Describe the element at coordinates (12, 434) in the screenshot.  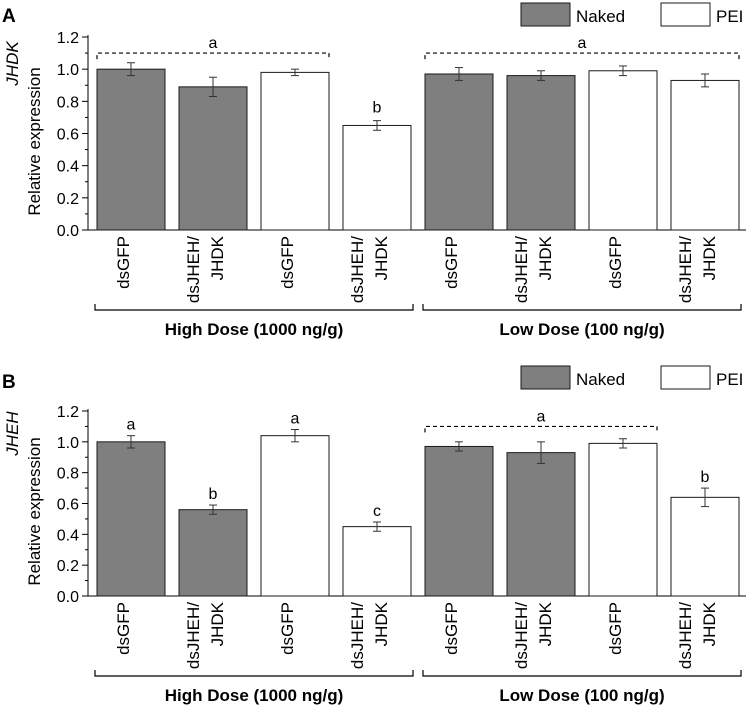
I see `y-axis-gene-label: JHEH` at that location.